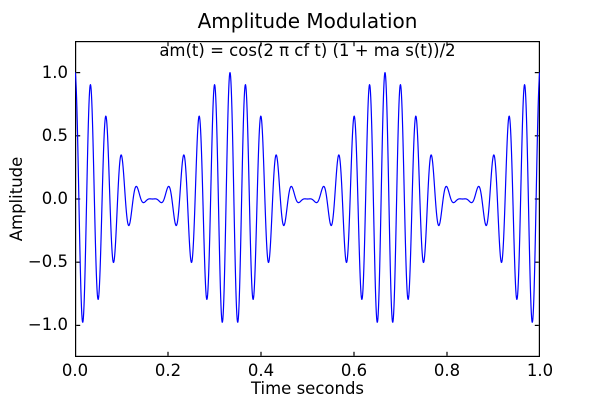  I want to click on chart-title: Amplitude Modulation, so click(307, 21).